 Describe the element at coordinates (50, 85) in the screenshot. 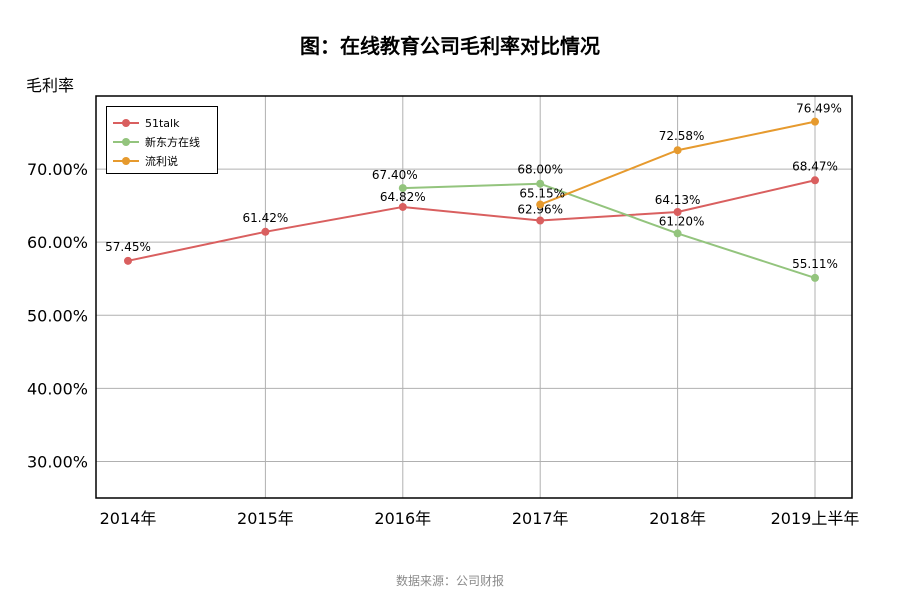

I see `y-axis-label: 毛利率` at that location.